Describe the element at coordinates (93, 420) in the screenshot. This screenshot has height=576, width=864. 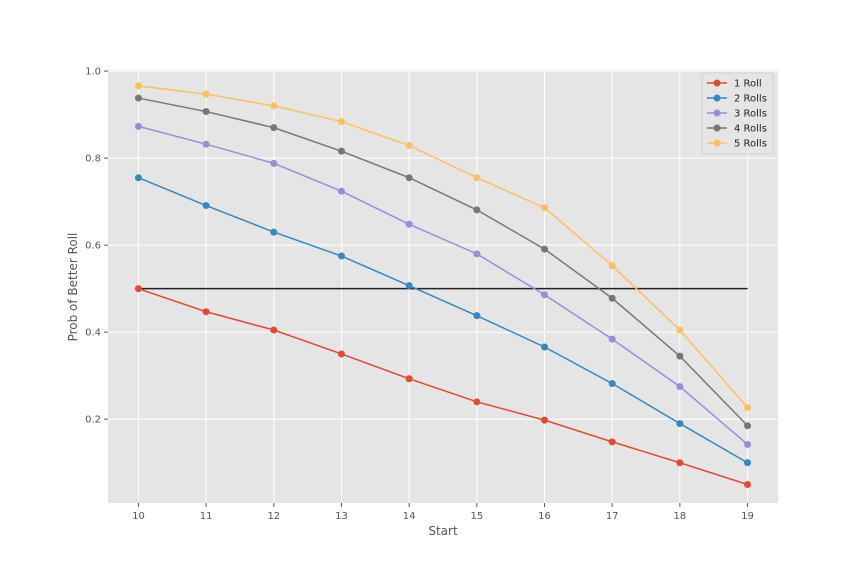
I see `y-tick-label: 0.2` at that location.